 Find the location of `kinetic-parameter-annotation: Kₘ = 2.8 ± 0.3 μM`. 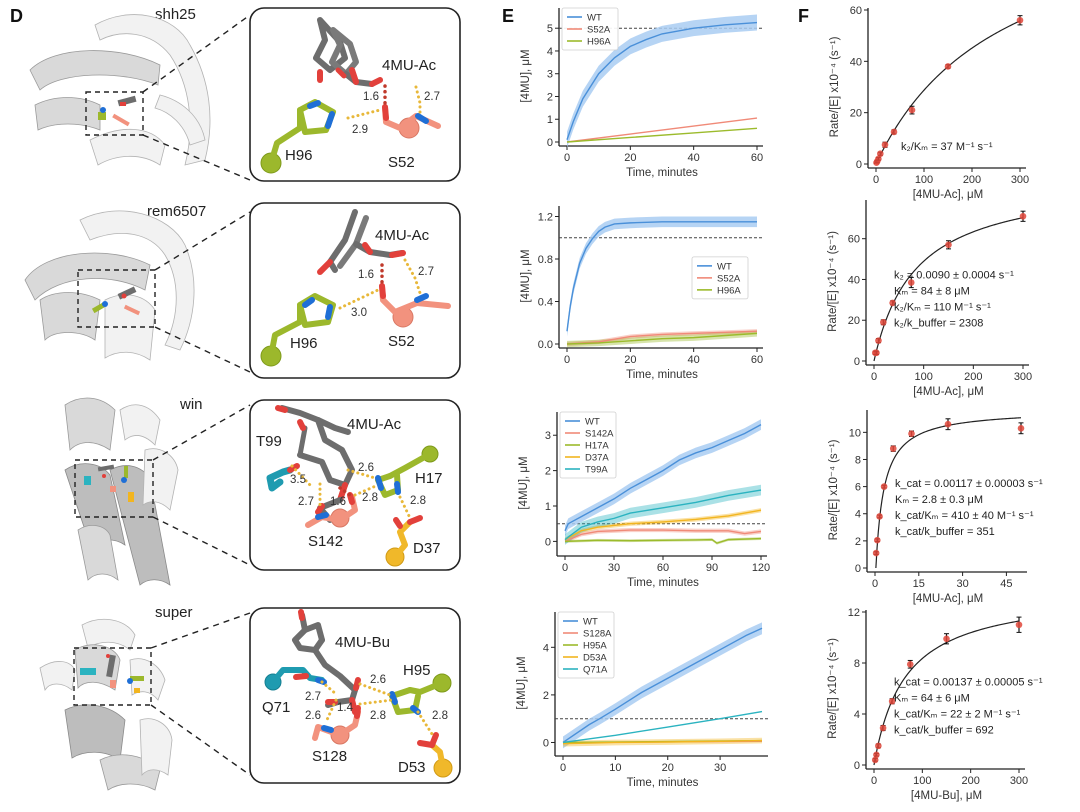

kinetic-parameter-annotation: Kₘ = 2.8 ± 0.3 μM is located at coordinates (939, 500).